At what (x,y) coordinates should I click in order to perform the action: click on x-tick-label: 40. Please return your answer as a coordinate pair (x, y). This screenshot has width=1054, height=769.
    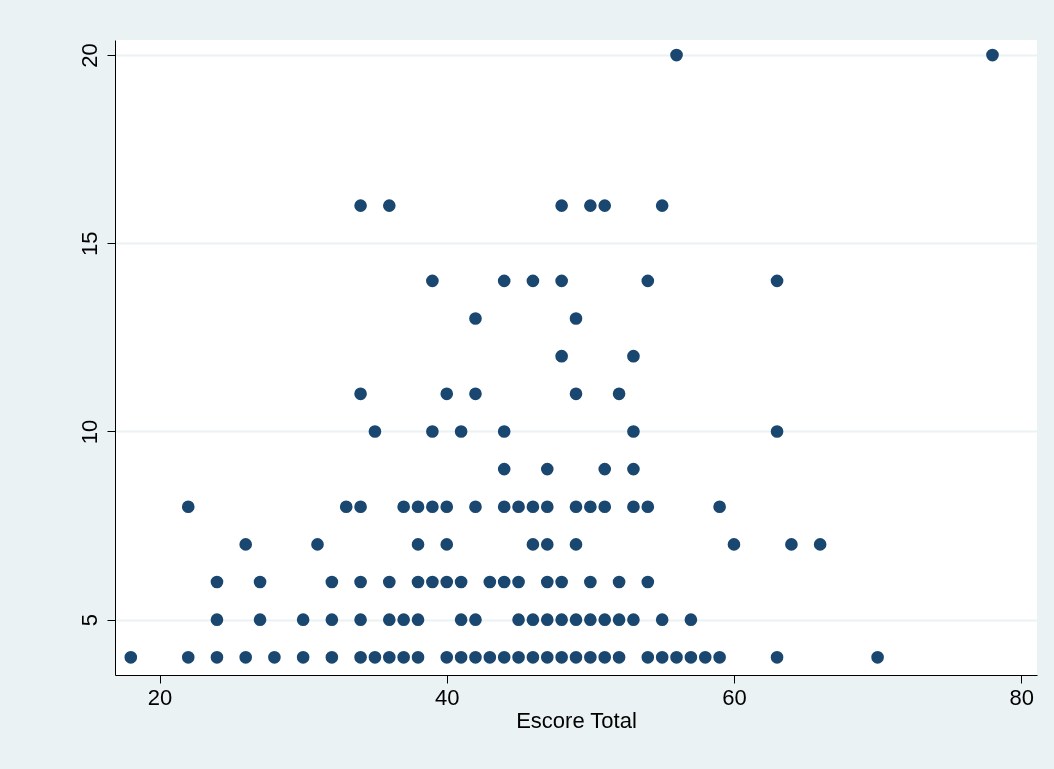
    Looking at the image, I should click on (447, 697).